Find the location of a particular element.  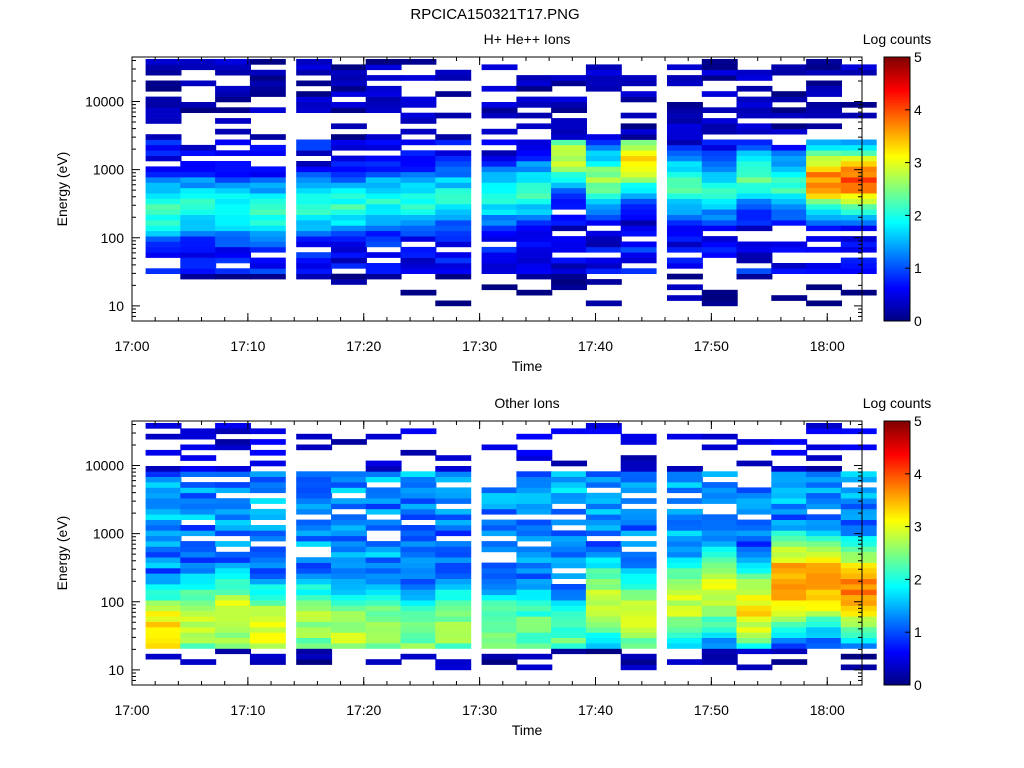

panel-title: H+ He++ Ions is located at coordinates (527, 39).